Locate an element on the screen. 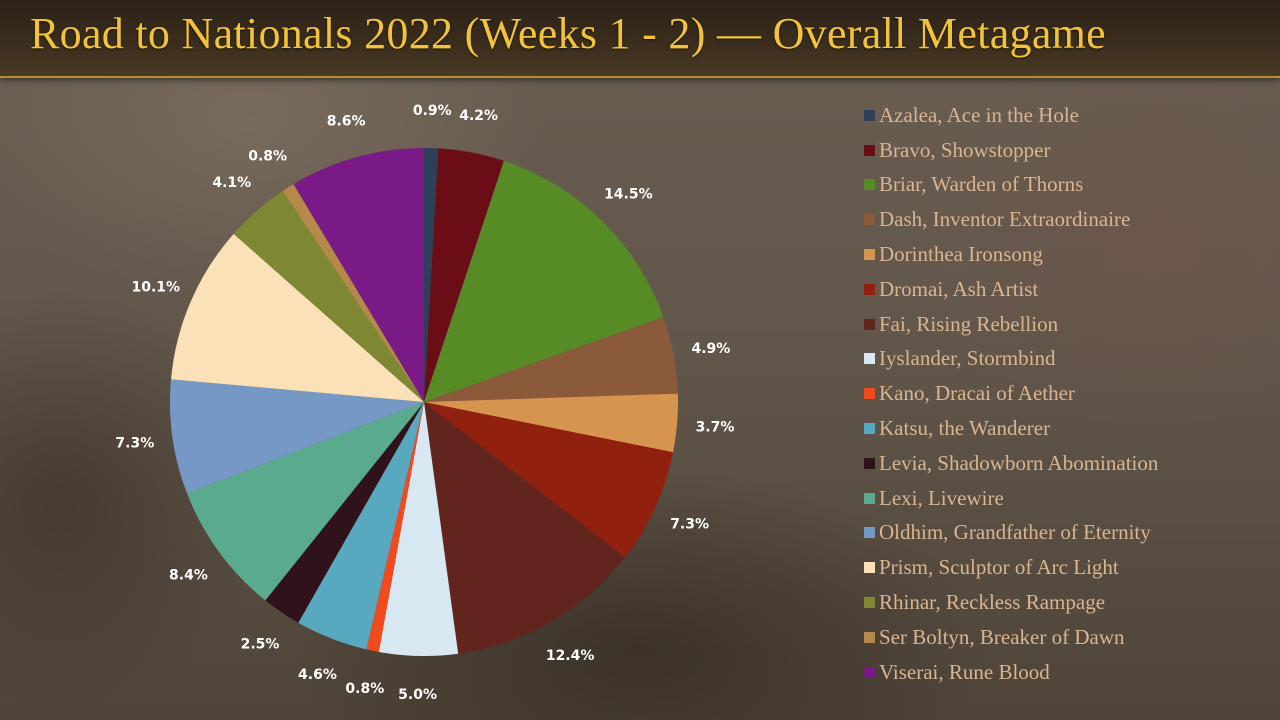 The width and height of the screenshot is (1280, 720). legend-label: Rhinar, Reckless Rampage is located at coordinates (992, 602).